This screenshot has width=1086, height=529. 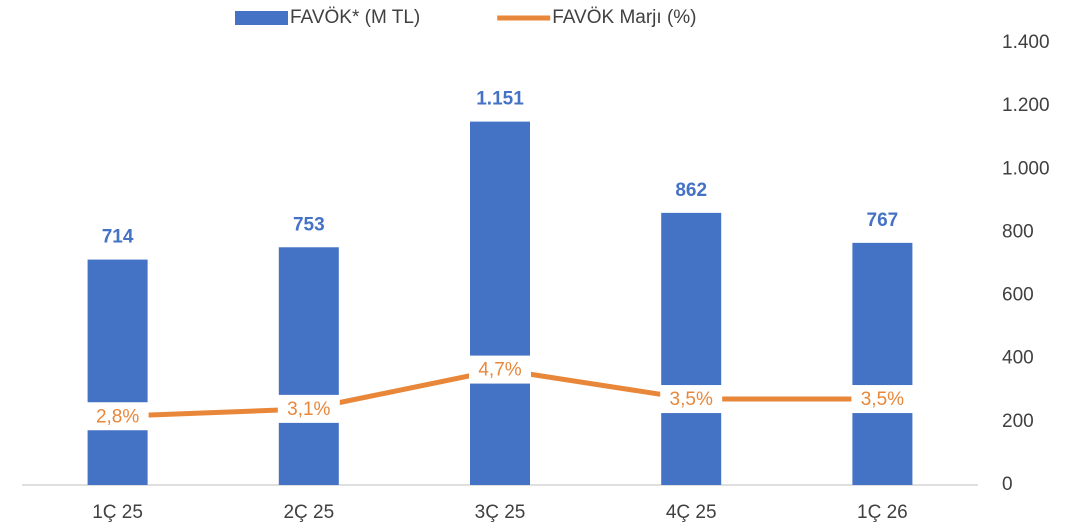 I want to click on line-value-label: 3,1%, so click(x=308, y=409).